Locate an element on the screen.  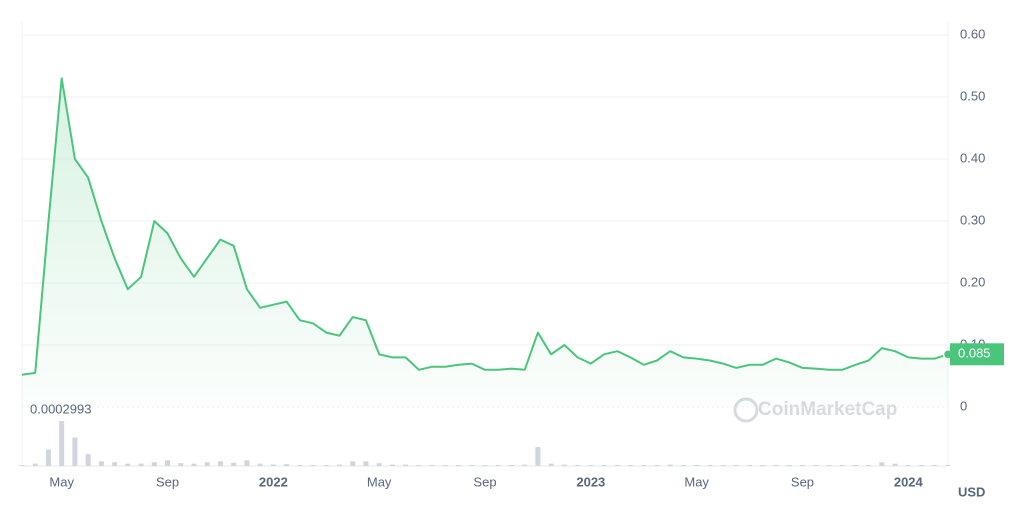
x-tick-label: 2024 is located at coordinates (909, 481).